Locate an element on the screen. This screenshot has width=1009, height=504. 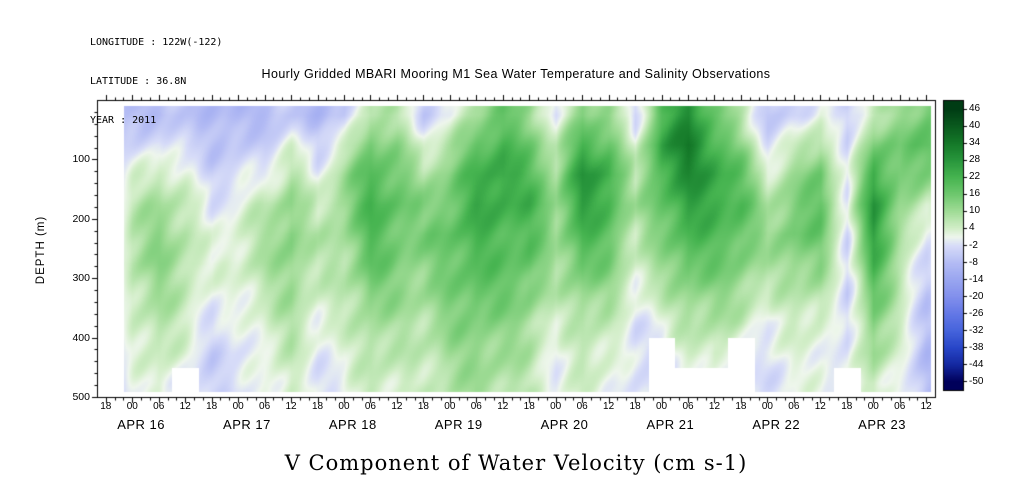
latitude-label: LATITUDE : 36.8N is located at coordinates (138, 81).